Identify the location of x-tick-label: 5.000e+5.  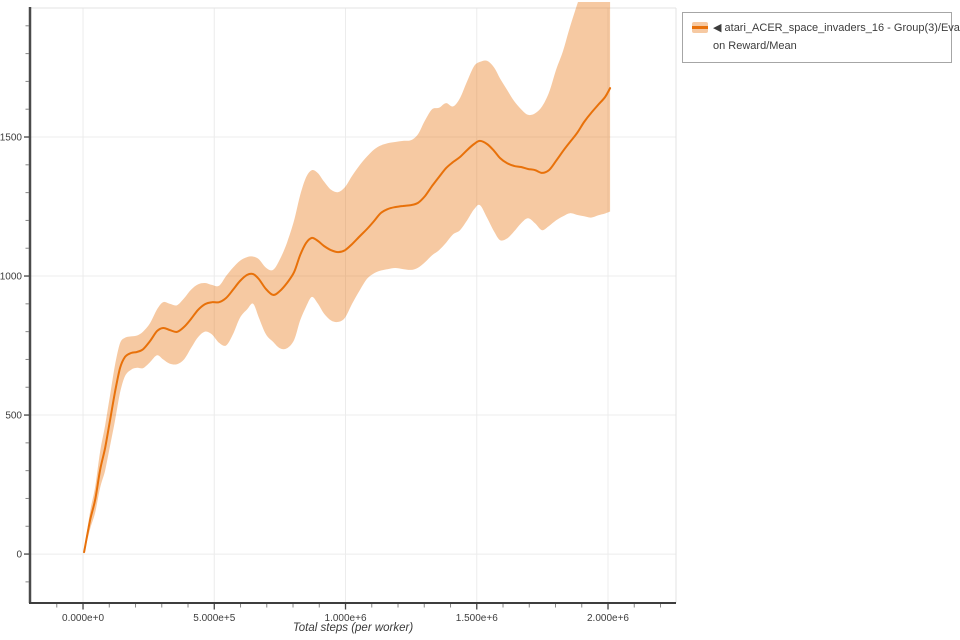
(214, 618).